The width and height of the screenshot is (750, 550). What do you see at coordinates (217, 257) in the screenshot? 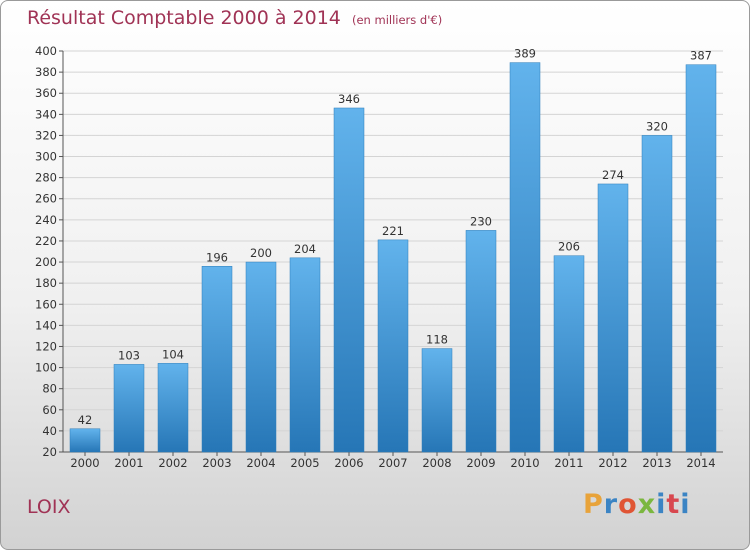
I see `bar-value-label: 196` at bounding box center [217, 257].